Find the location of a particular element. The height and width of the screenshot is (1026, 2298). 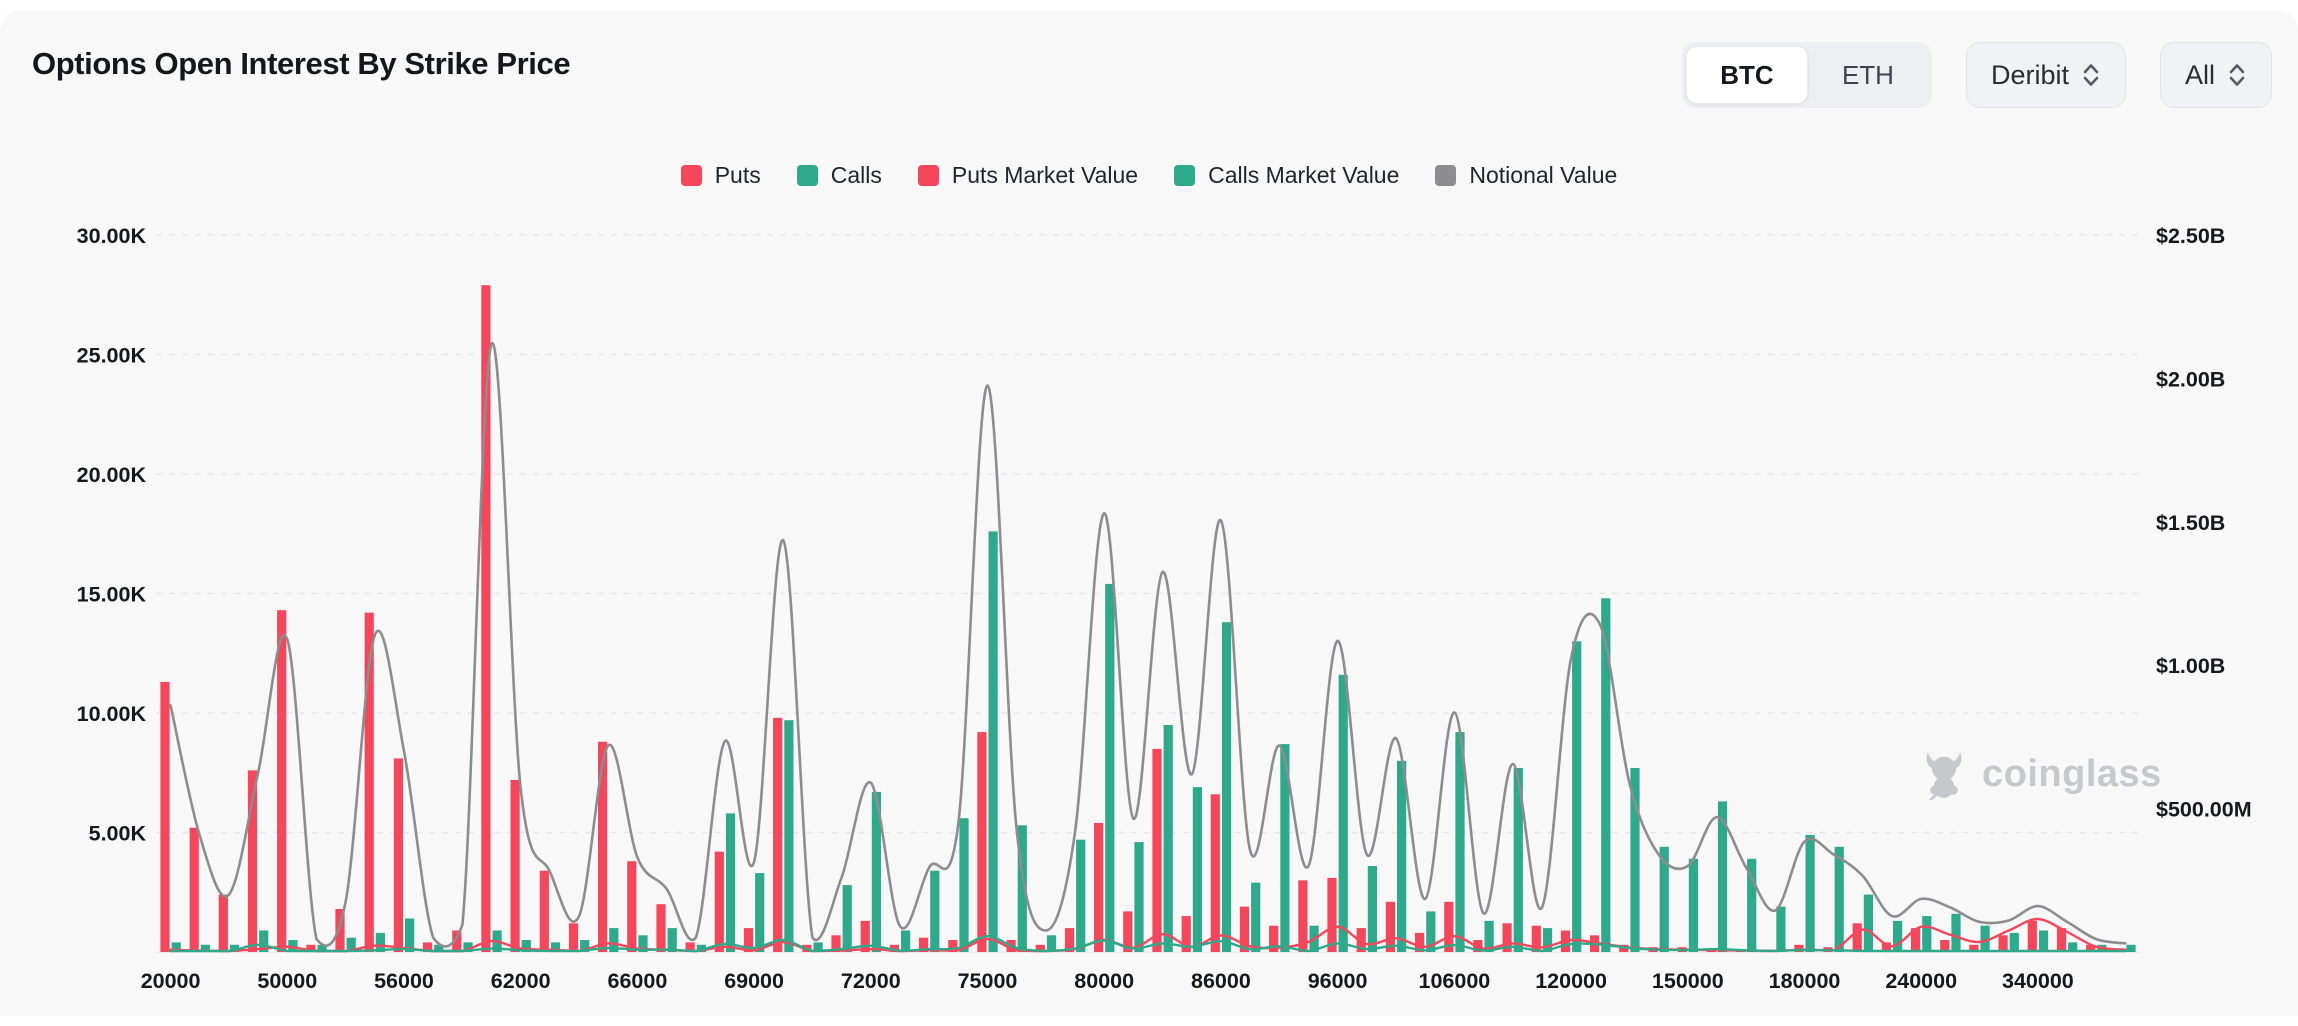

legend-item-puts: Puts is located at coordinates (720, 175).